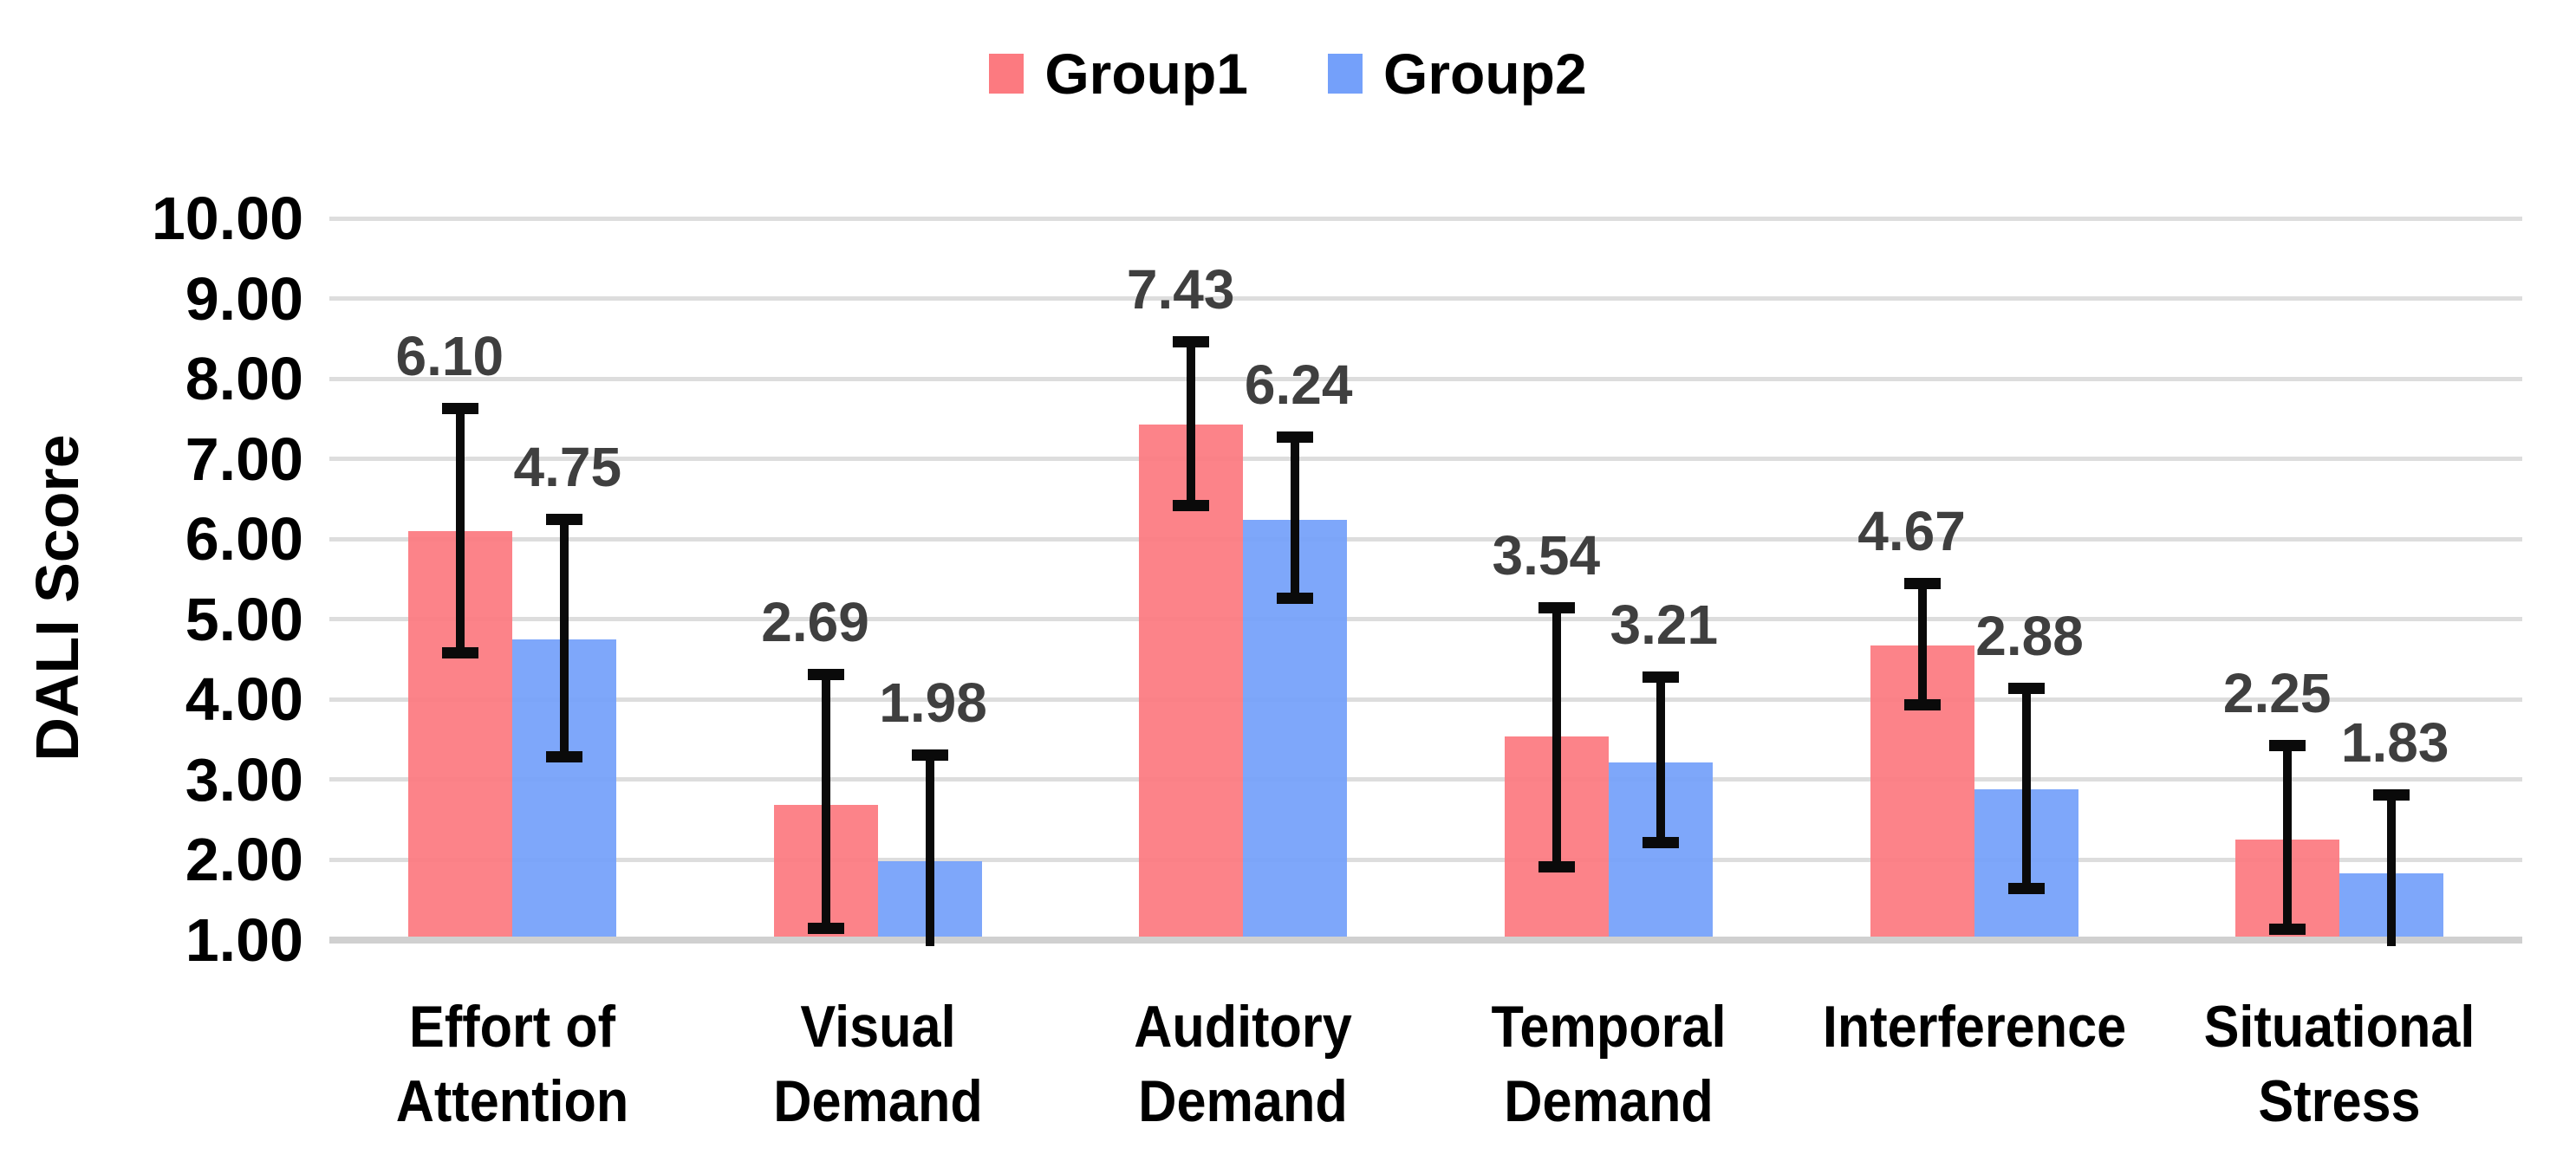  What do you see at coordinates (460, 530) in the screenshot?
I see `error-bar-group1-effort-of-attention` at bounding box center [460, 530].